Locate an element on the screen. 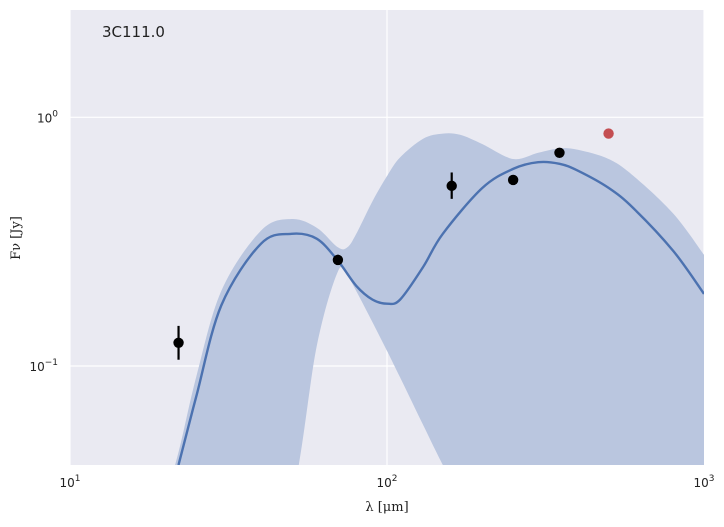 The image size is (724, 527). y-tick-label: 10⁻¹ is located at coordinates (43, 366).